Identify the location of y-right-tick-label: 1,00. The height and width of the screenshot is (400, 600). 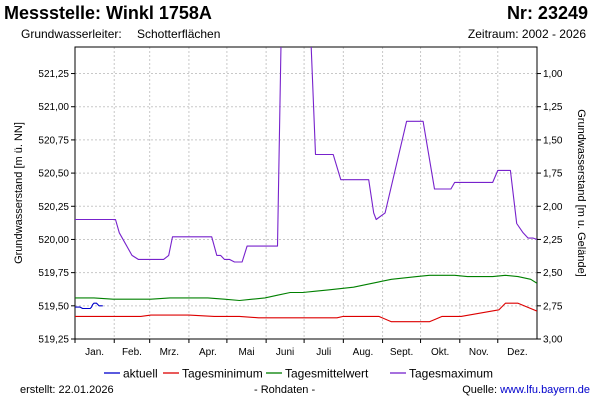
(553, 74).